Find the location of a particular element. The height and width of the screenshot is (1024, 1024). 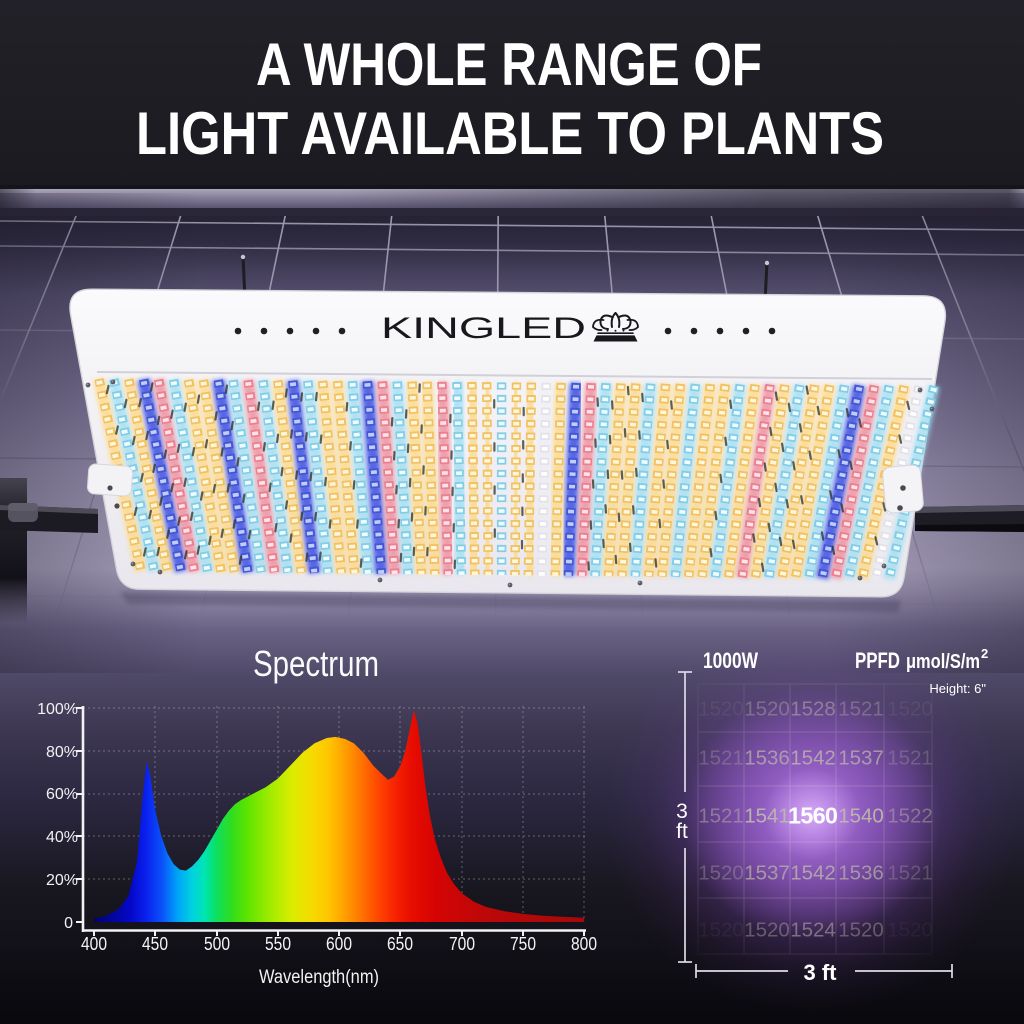

svg-text: 500 is located at coordinates (217, 943).